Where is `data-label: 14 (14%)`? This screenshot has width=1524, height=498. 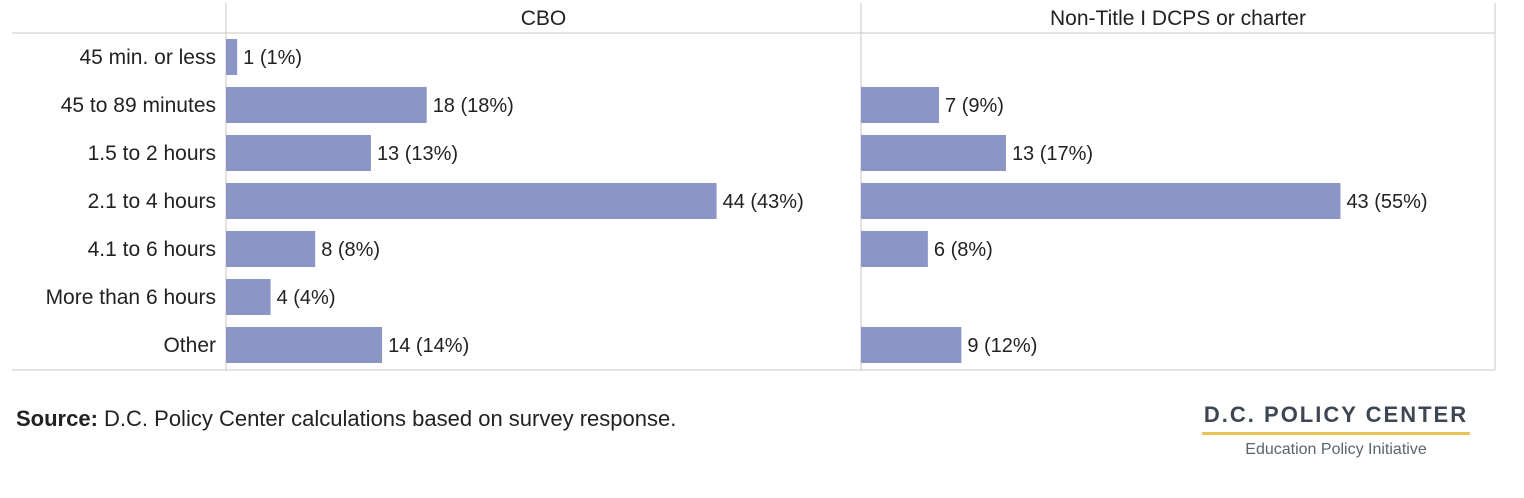
data-label: 14 (14%) is located at coordinates (428, 346).